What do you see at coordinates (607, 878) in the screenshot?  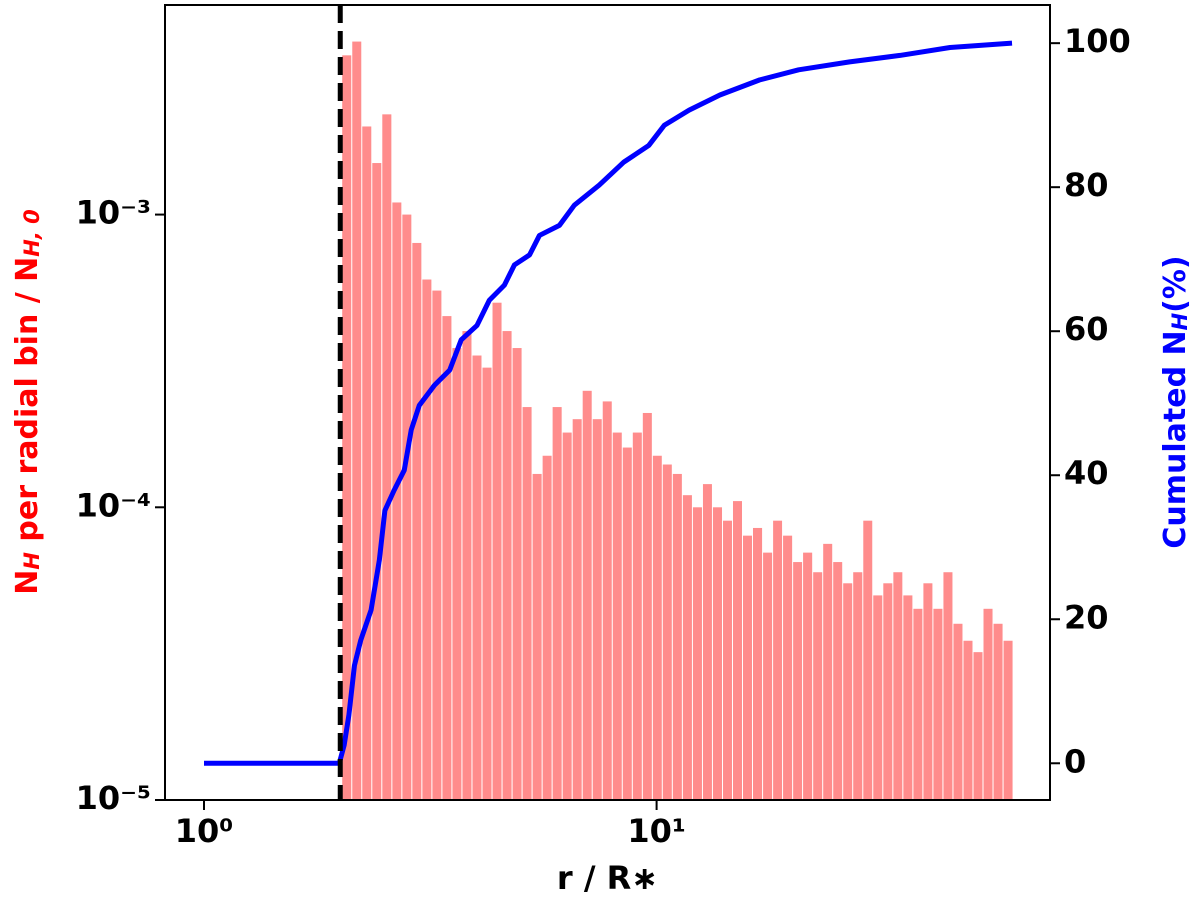 I see `x-axis-label: r / R∗` at bounding box center [607, 878].